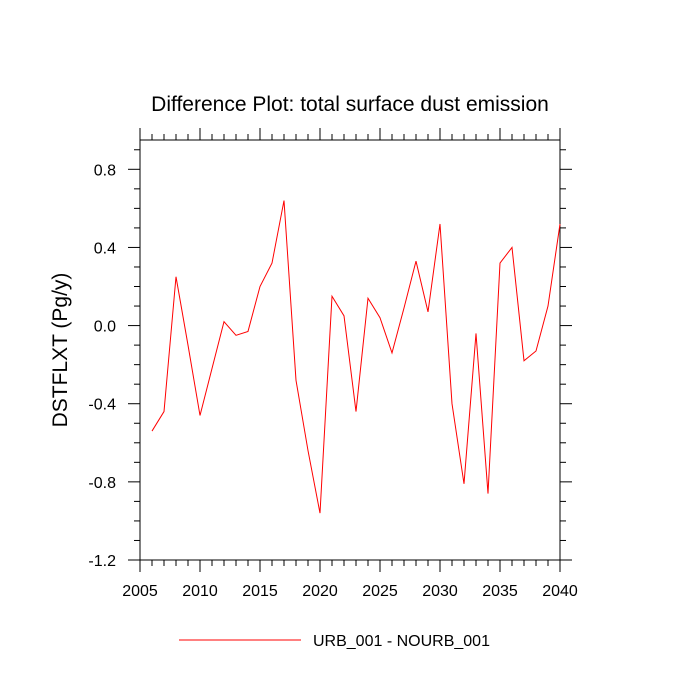  What do you see at coordinates (140, 591) in the screenshot?
I see `x-tick-label: 2005` at bounding box center [140, 591].